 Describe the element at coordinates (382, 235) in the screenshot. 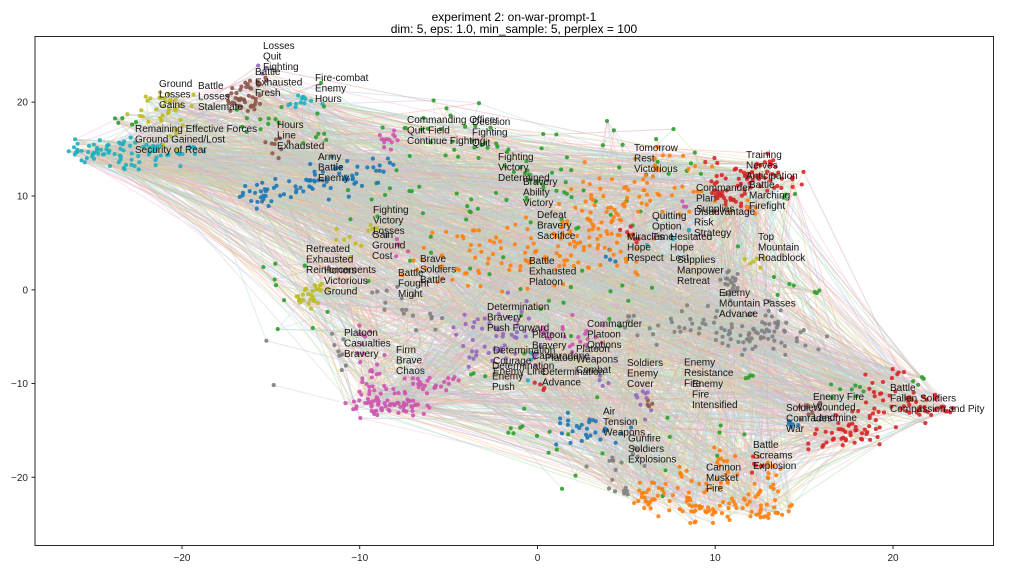

I see `svg-text: Gain` at that location.